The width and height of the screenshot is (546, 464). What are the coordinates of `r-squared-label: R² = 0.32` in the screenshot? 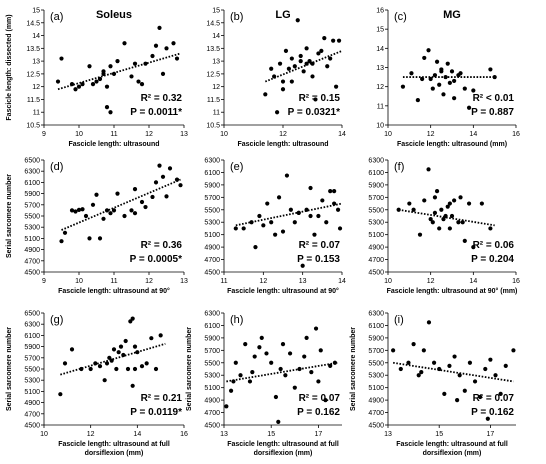 It's located at (162, 98).